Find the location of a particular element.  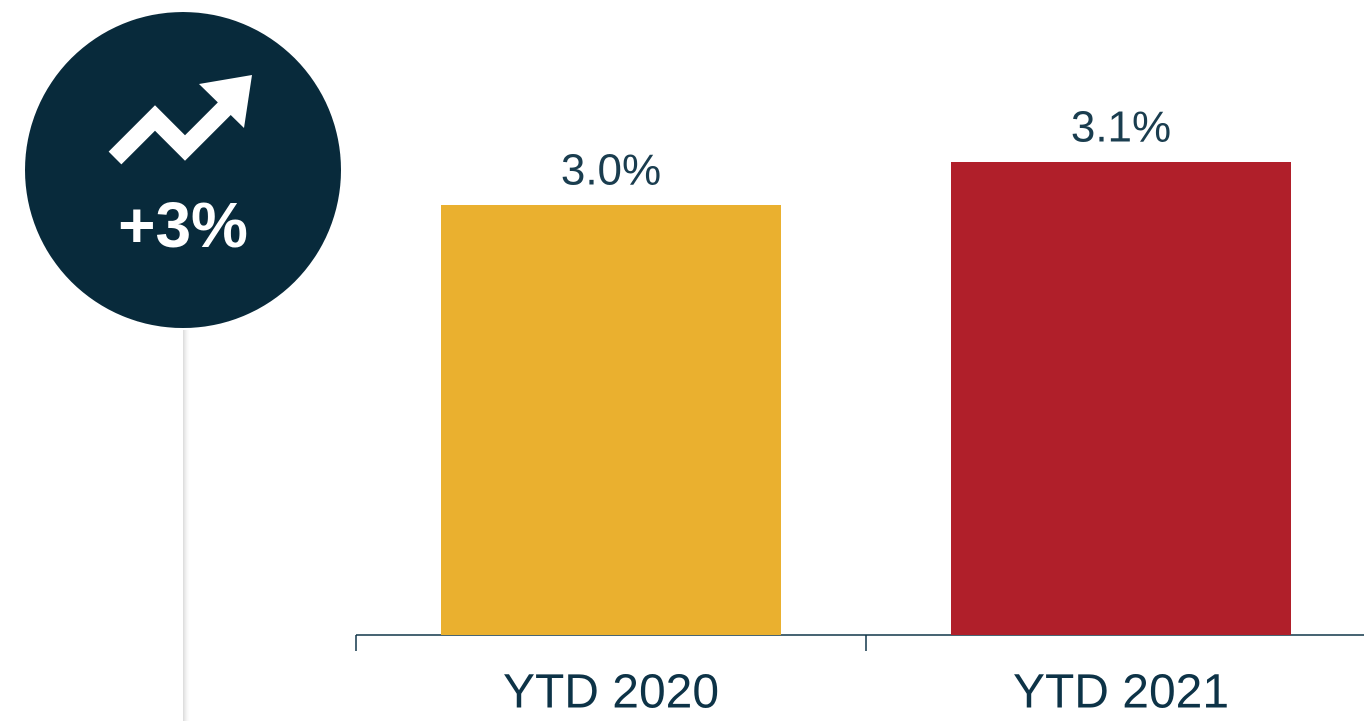

badge is located at coordinates (183, 170).